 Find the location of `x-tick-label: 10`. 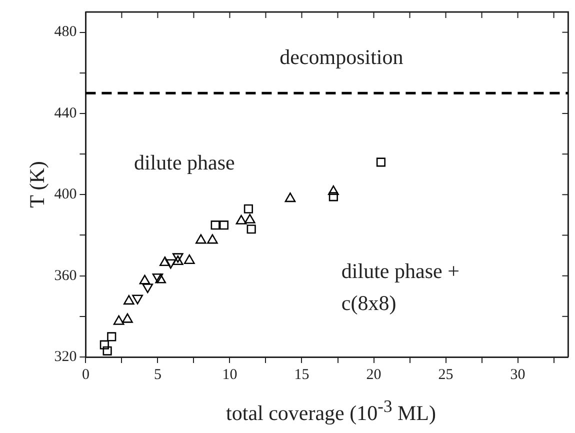

x-tick-label: 10 is located at coordinates (230, 374).